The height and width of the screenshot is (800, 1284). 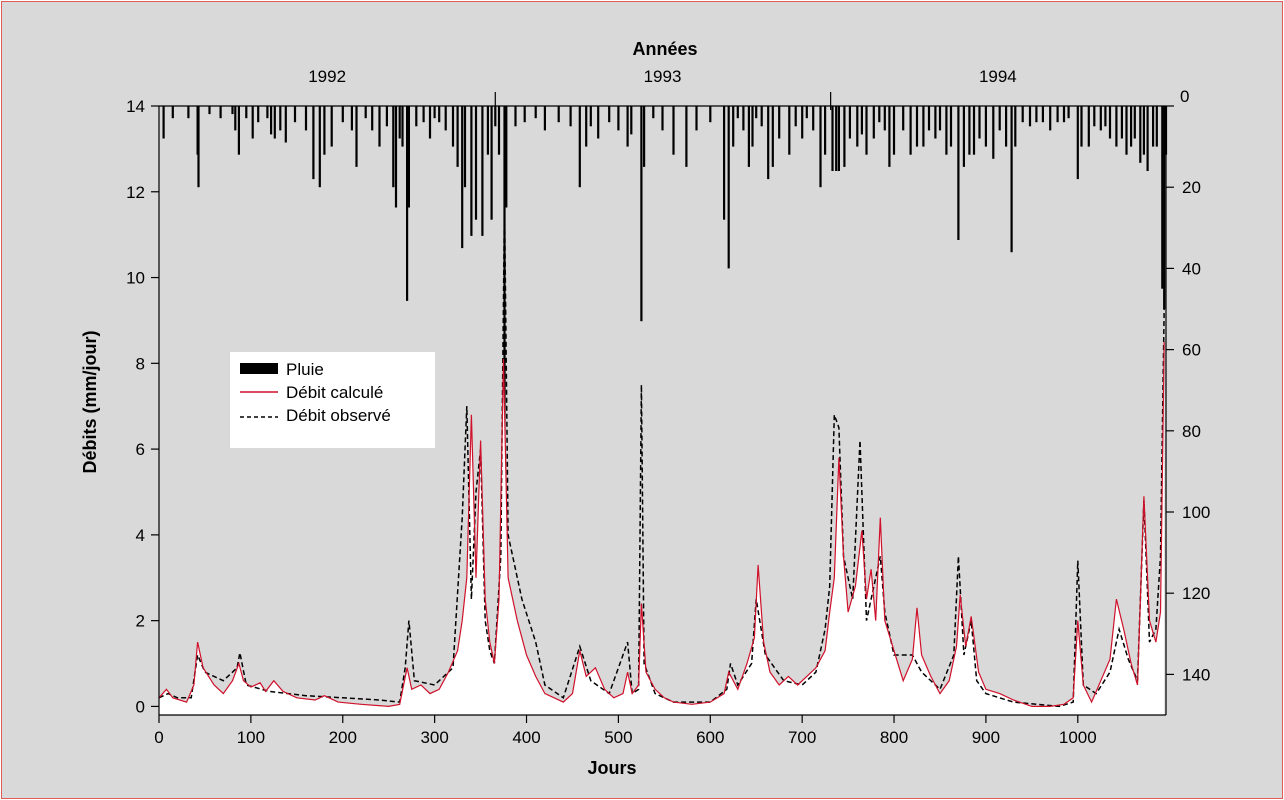 I want to click on y-tick-label: 8, so click(x=140, y=363).